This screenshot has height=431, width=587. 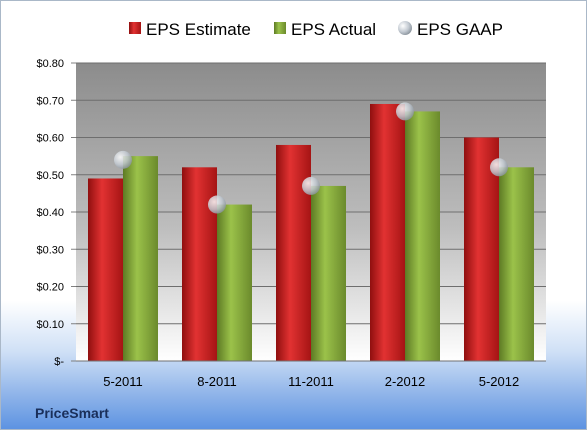 What do you see at coordinates (198, 29) in the screenshot?
I see `legend-label-estimate: EPS Estimate` at bounding box center [198, 29].